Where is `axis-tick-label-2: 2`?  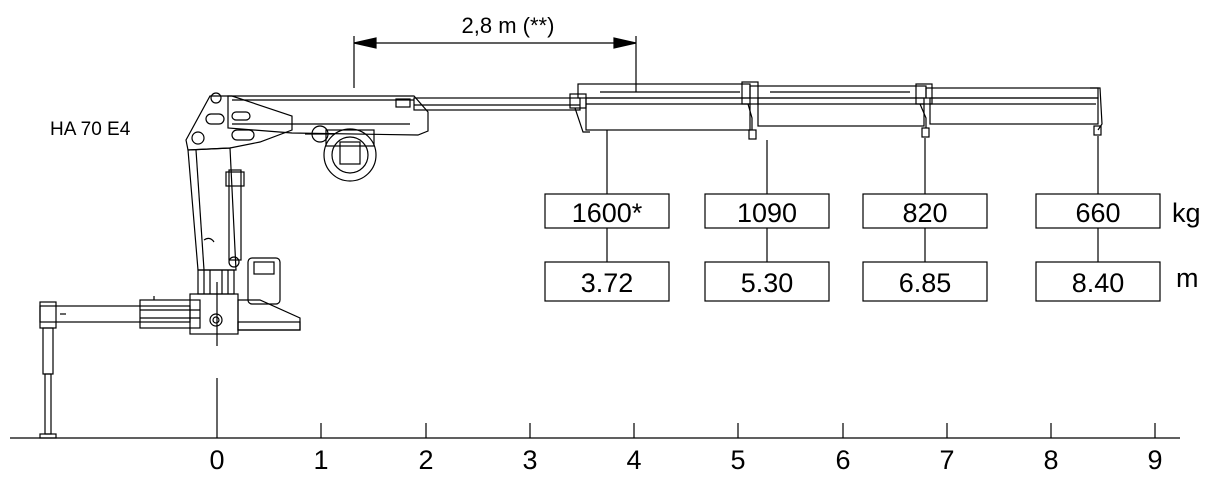
axis-tick-label-2: 2 is located at coordinates (425, 459).